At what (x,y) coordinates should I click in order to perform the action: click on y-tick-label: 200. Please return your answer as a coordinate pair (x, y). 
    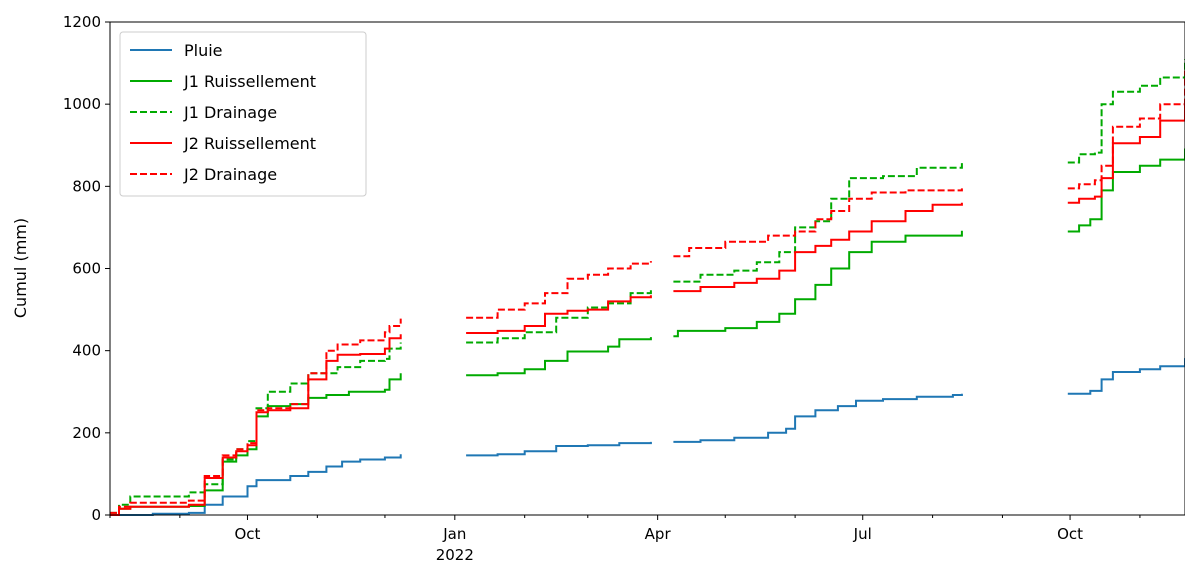
    Looking at the image, I should click on (86, 433).